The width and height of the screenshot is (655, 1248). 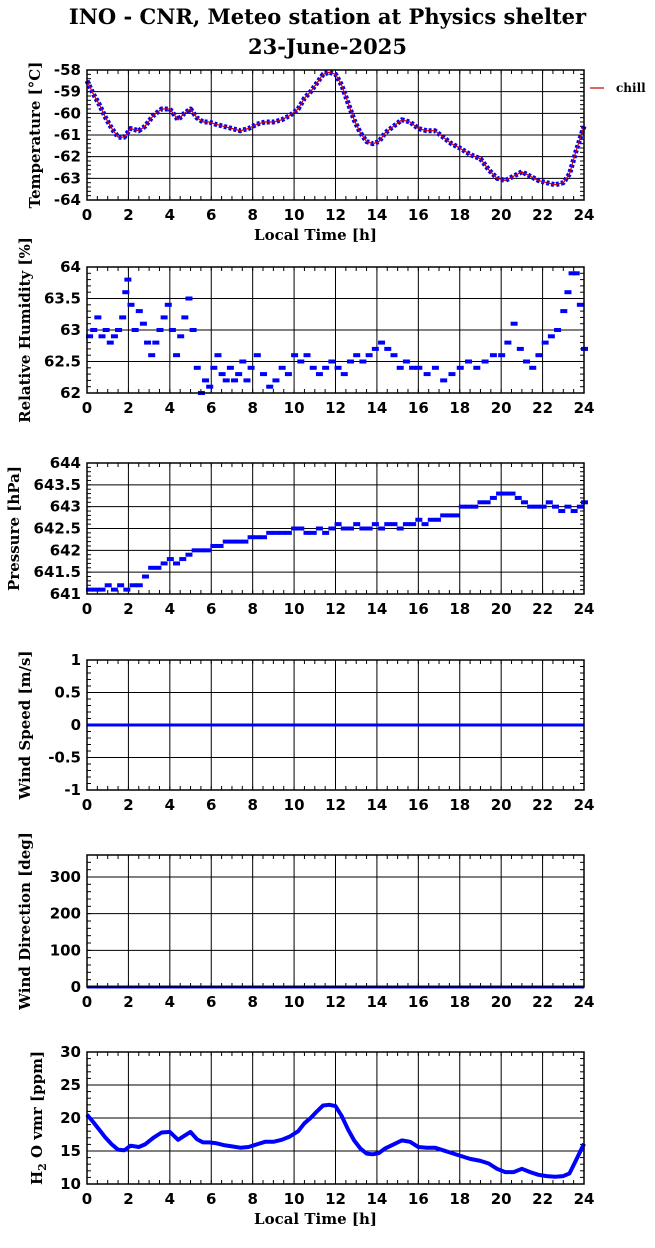 What do you see at coordinates (315, 235) in the screenshot?
I see `x-axis-label: Local Time [h]` at bounding box center [315, 235].